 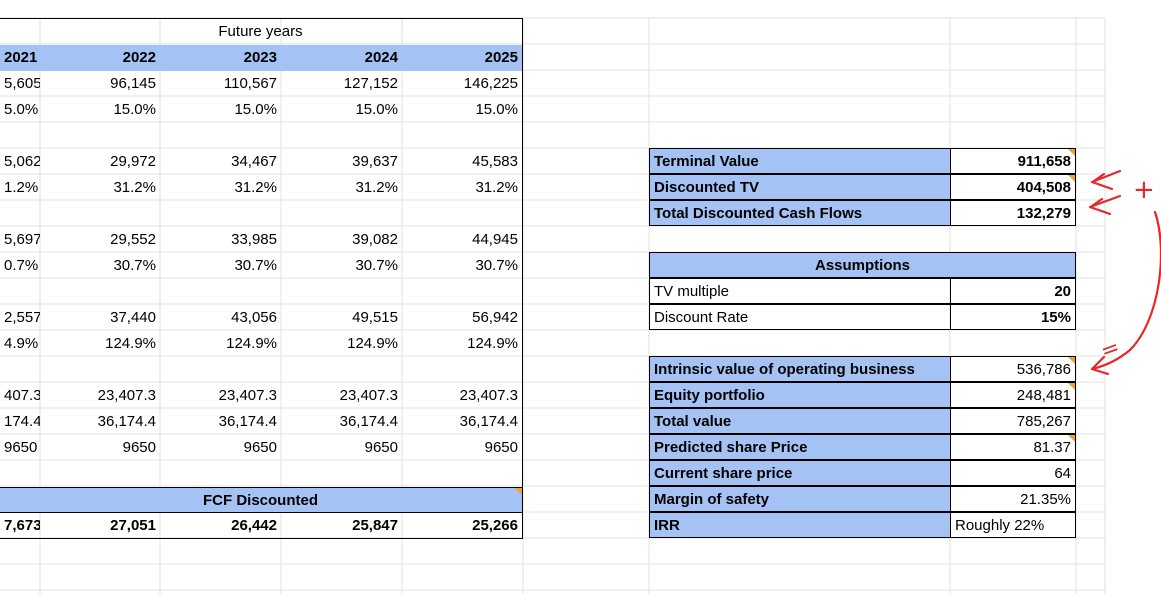 What do you see at coordinates (341, 58) in the screenshot?
I see `year-header-2024: 2024` at bounding box center [341, 58].